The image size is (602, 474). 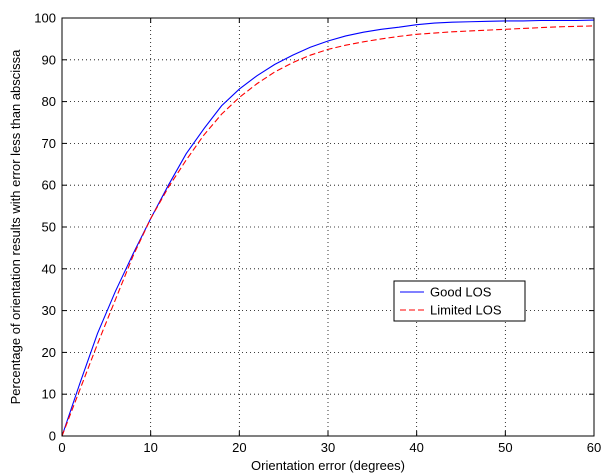 What do you see at coordinates (52, 436) in the screenshot?
I see `y-tick-label: 0` at bounding box center [52, 436].